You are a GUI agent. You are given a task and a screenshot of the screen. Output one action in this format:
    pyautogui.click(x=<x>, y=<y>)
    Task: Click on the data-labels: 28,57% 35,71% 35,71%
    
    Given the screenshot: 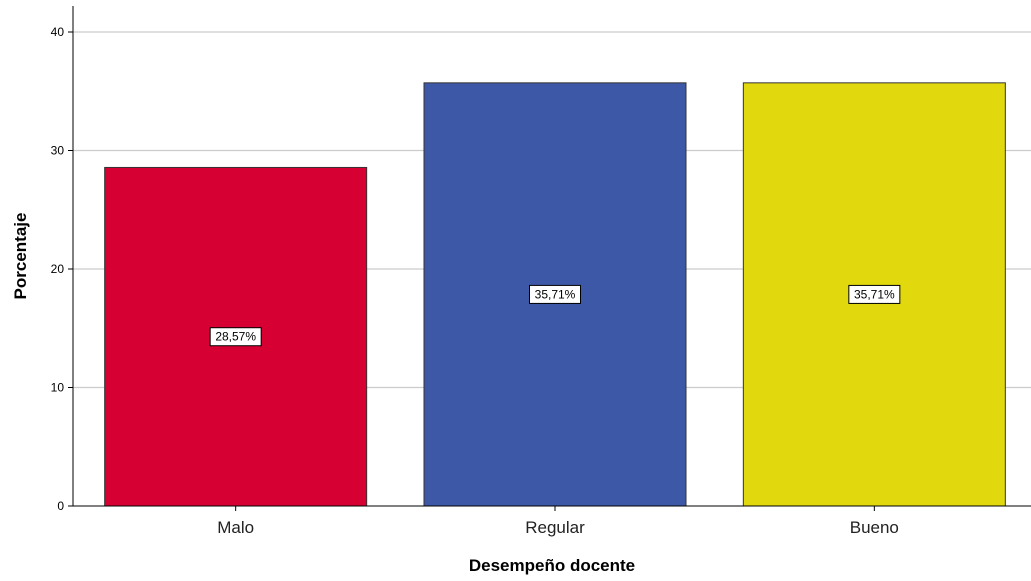 What is the action you would take?
    pyautogui.click(x=555, y=315)
    